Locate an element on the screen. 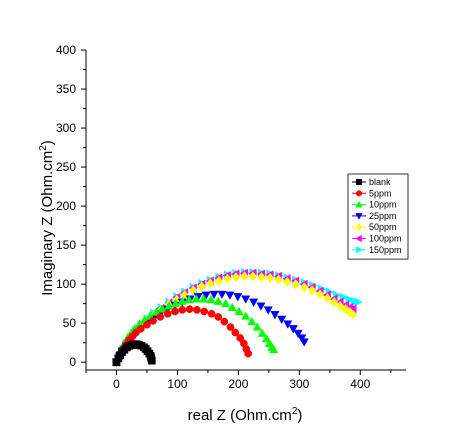 This screenshot has width=474, height=446. legend-label: 10ppm is located at coordinates (383, 205).